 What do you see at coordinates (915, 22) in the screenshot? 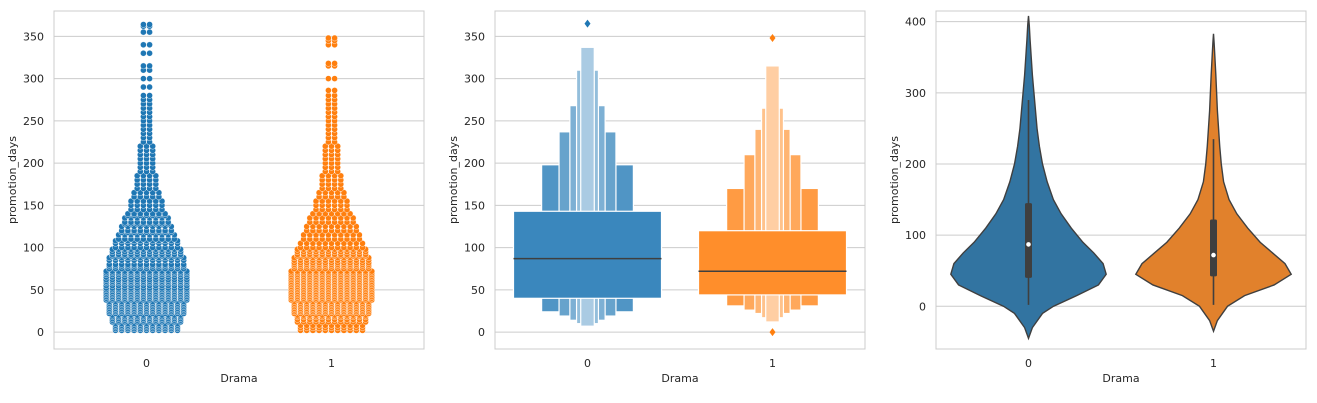
I see `y-tick-label: 400` at bounding box center [915, 22].